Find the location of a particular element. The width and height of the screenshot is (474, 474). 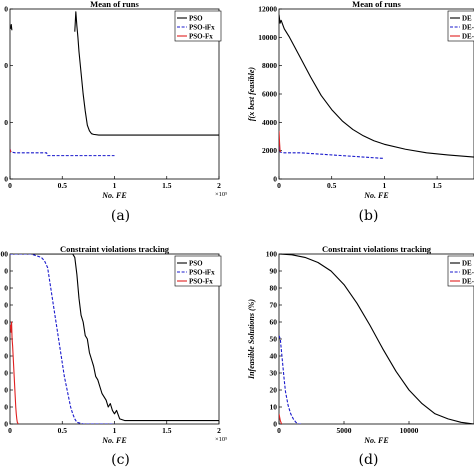

y-tick-label: 20 is located at coordinates (274, 390).